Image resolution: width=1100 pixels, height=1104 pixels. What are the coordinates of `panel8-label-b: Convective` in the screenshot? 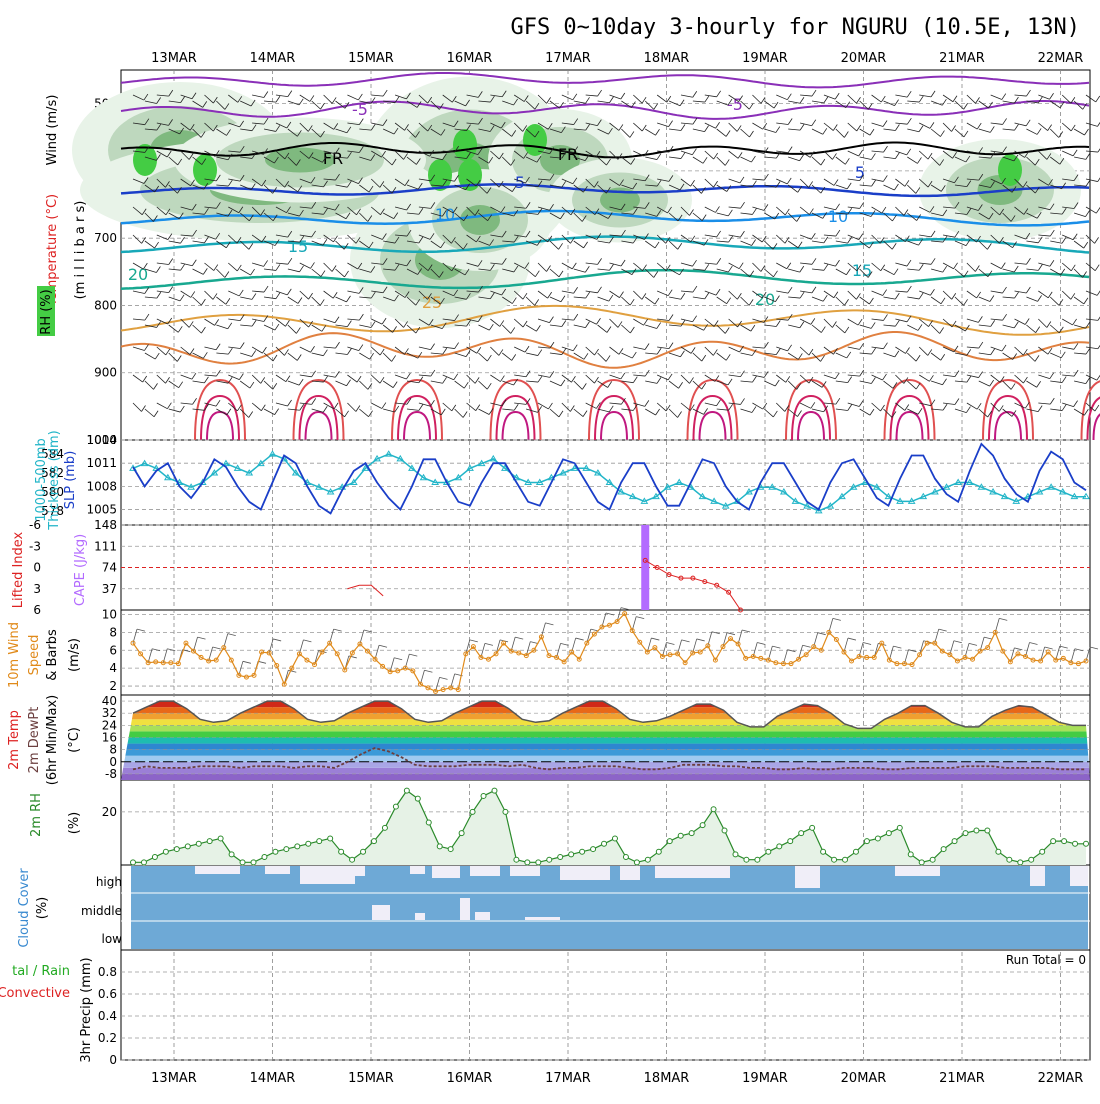 It's located at (35, 993).